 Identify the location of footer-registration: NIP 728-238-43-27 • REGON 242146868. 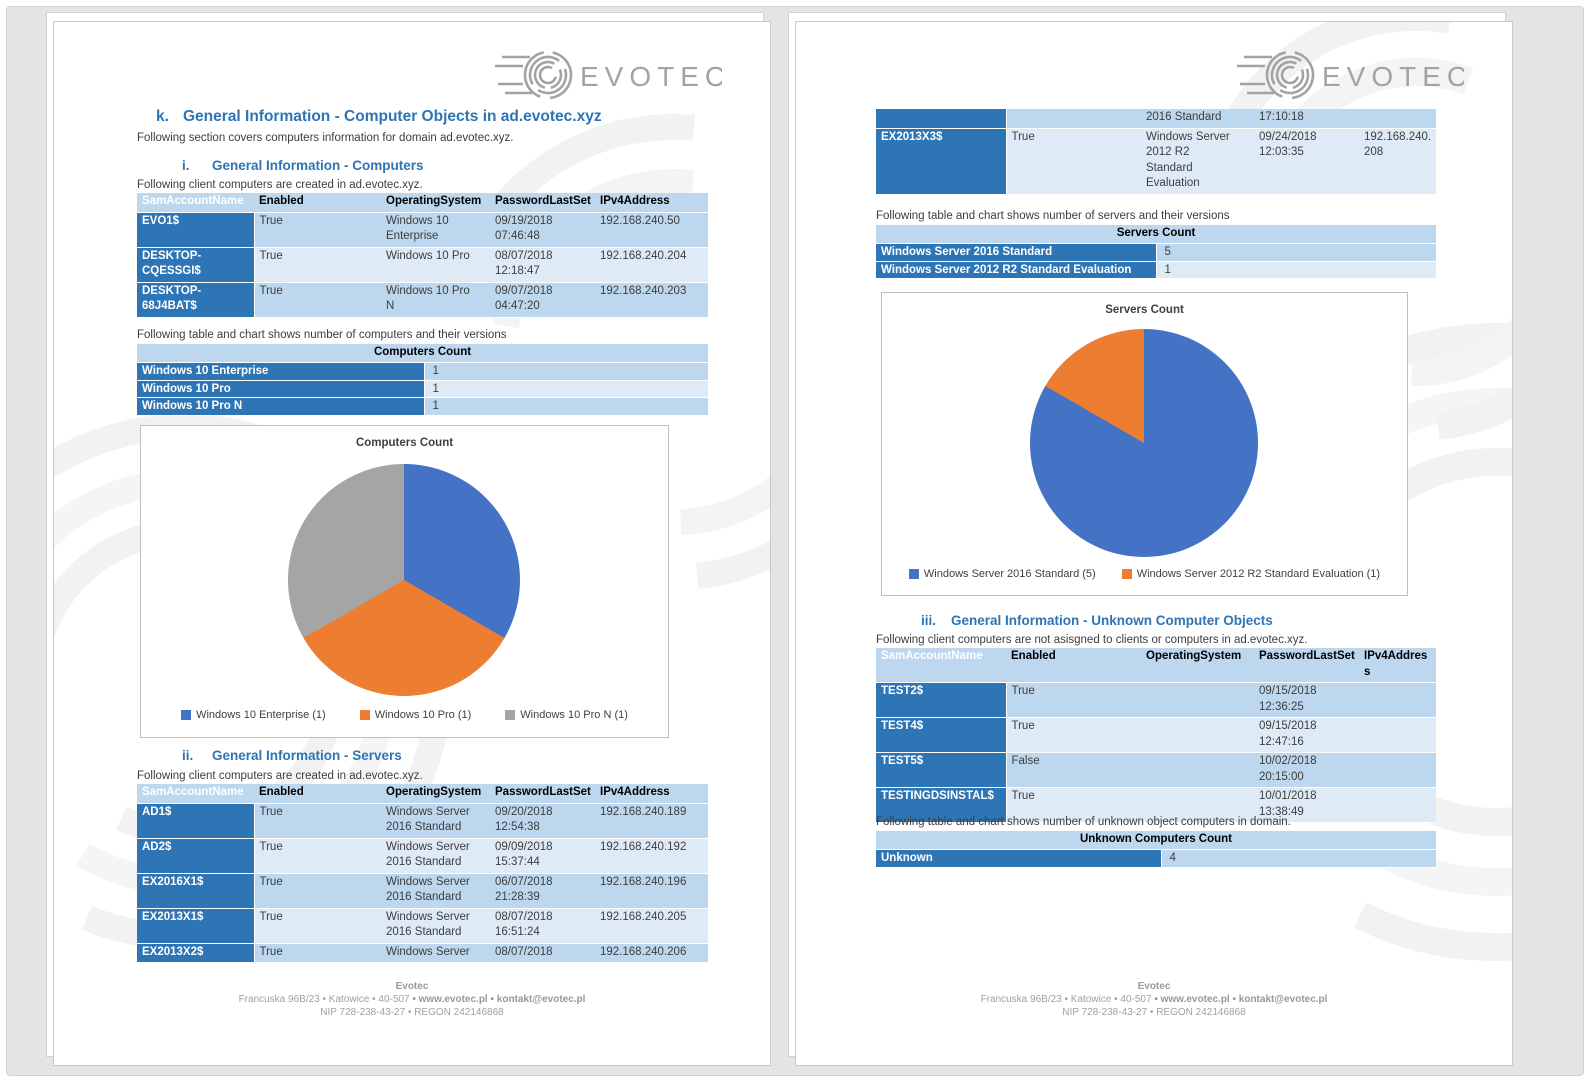
(412, 1012).